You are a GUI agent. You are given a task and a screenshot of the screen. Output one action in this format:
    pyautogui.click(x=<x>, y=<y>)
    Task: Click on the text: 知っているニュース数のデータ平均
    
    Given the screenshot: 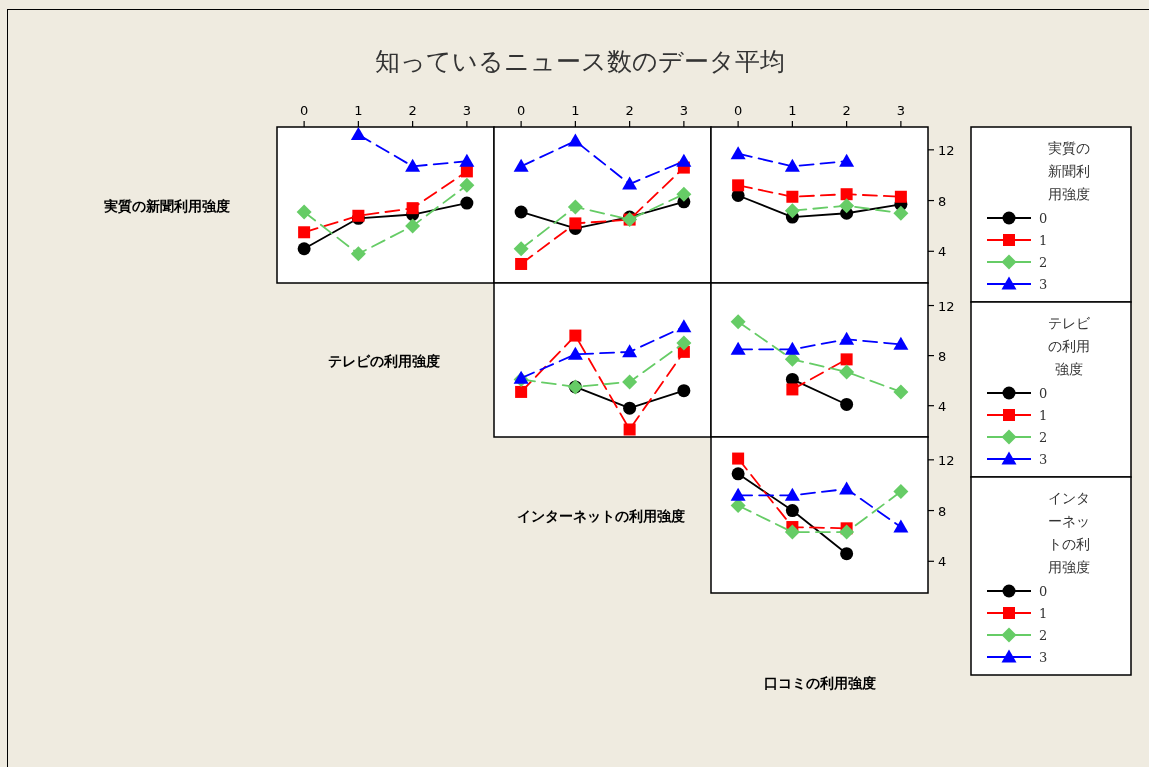 What is the action you would take?
    pyautogui.click(x=580, y=61)
    